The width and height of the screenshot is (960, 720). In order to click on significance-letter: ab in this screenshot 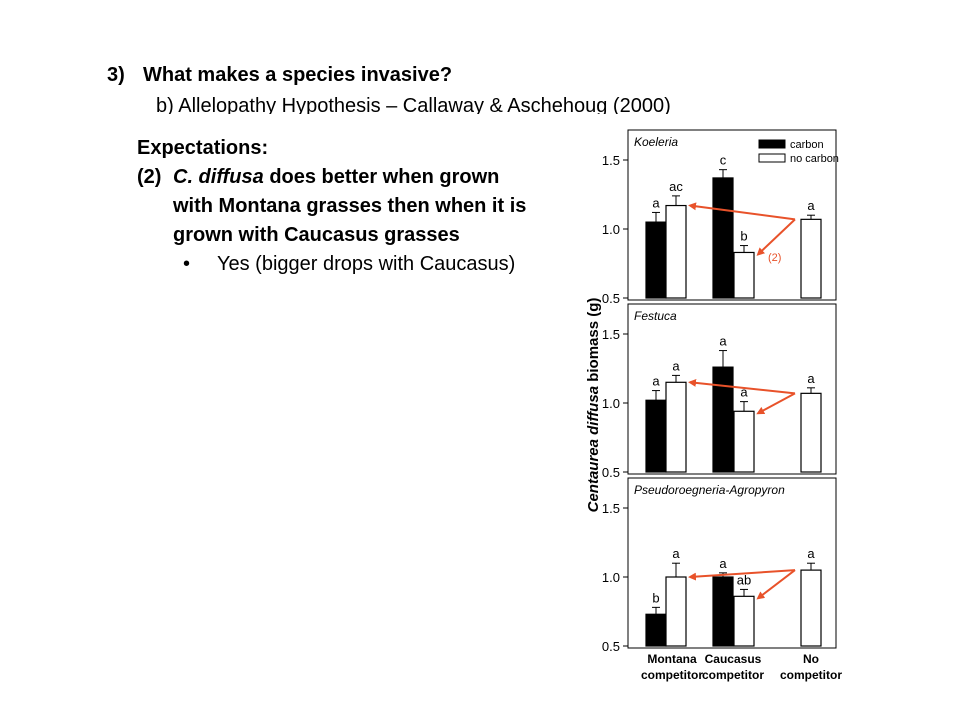, I will do `click(744, 579)`.